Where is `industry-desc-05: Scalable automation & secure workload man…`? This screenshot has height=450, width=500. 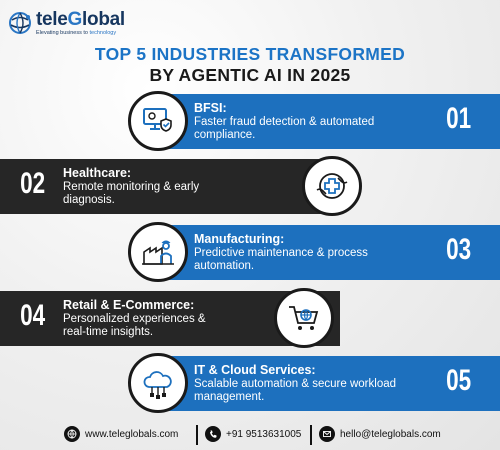 industry-desc-05: Scalable automation & secure workload man… is located at coordinates (295, 390).